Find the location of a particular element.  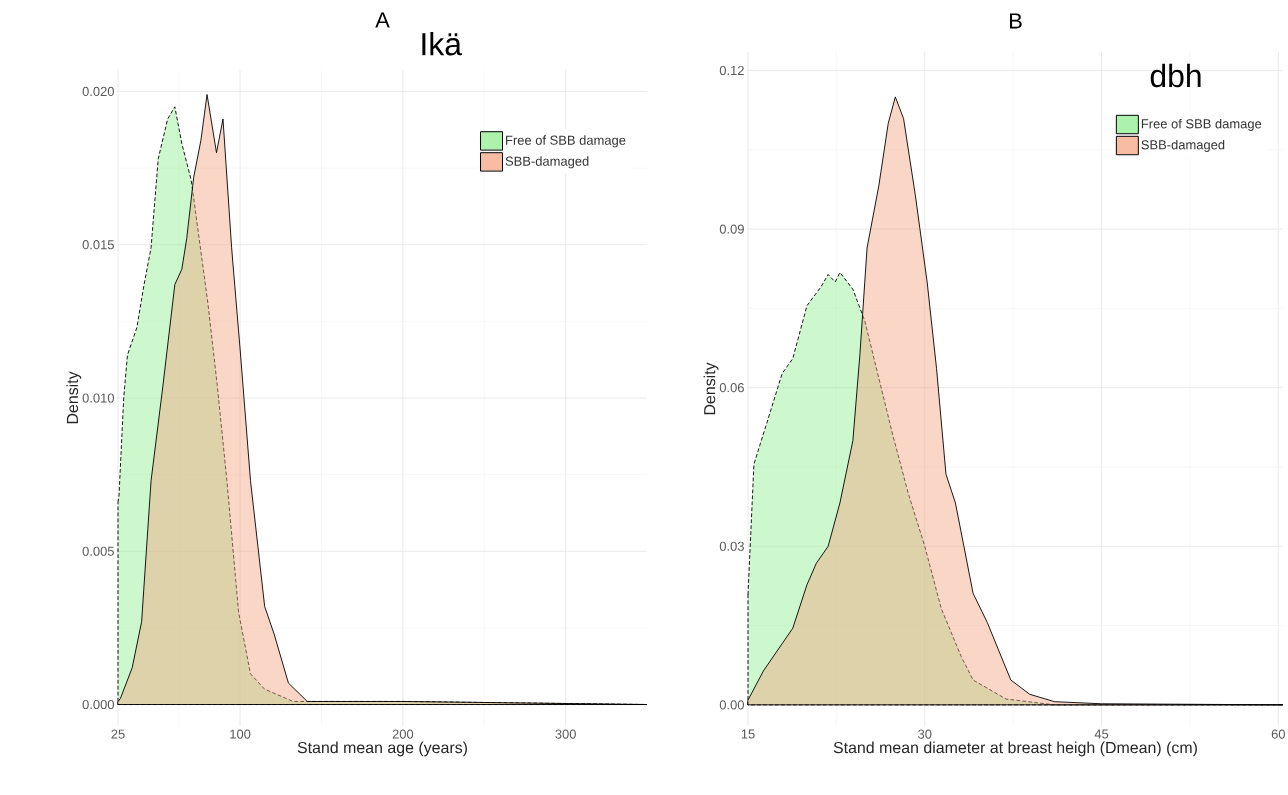

y-tick-label: 0.015 is located at coordinates (98, 245).